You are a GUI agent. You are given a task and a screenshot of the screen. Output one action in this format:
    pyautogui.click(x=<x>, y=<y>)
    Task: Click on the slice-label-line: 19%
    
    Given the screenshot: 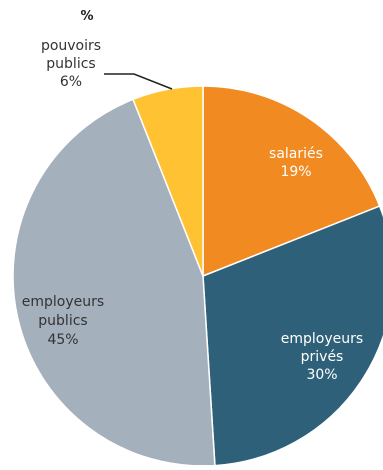 What is the action you would take?
    pyautogui.click(x=295, y=172)
    